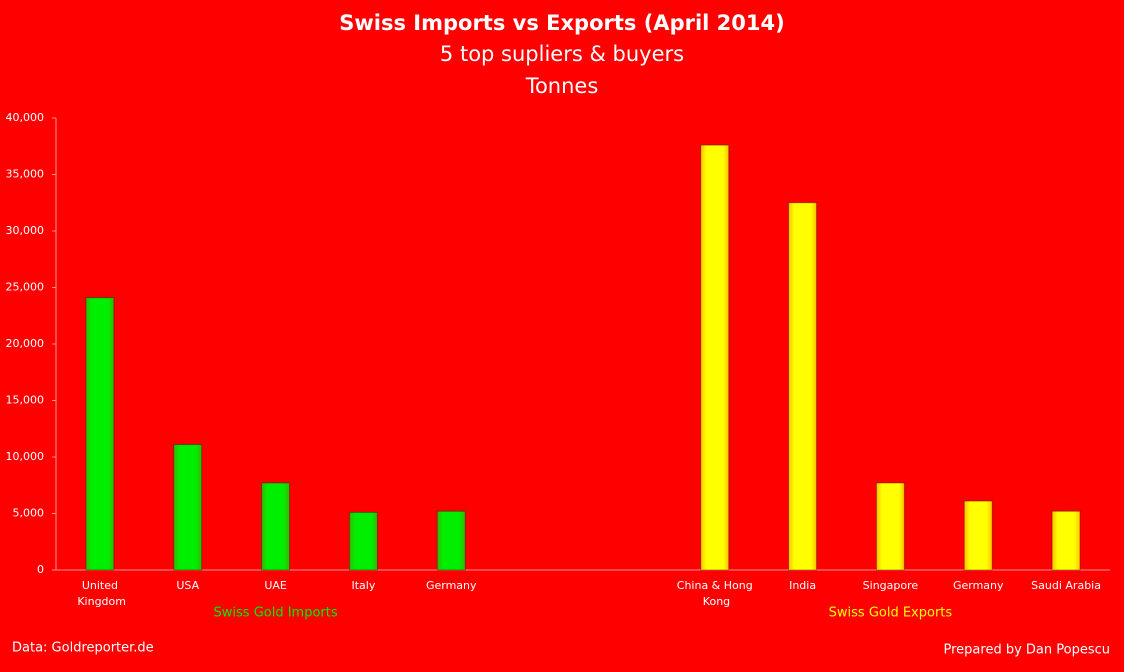  I want to click on y-tick-label: 30,000, so click(25, 230).